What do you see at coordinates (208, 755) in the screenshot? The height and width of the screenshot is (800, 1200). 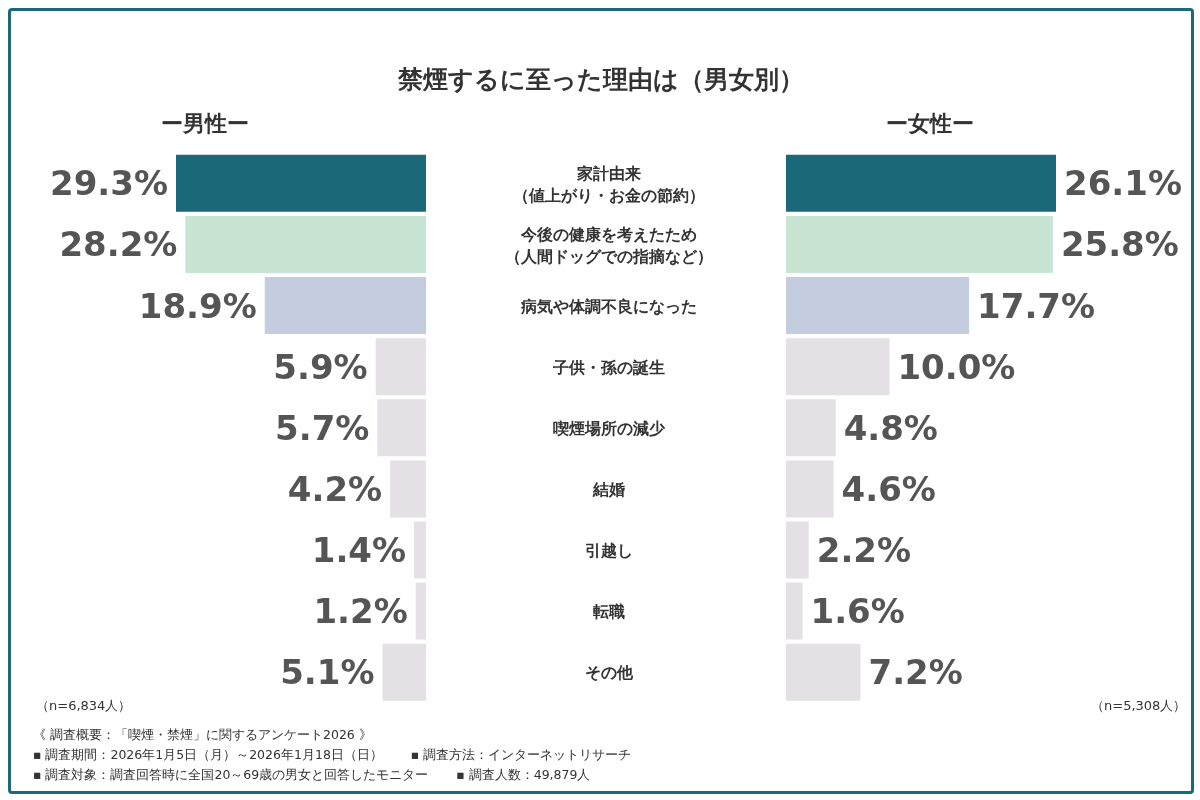 I see `text: ▪ 調査期間：2026年1月5日（月）～2026年1月18日（日）` at bounding box center [208, 755].